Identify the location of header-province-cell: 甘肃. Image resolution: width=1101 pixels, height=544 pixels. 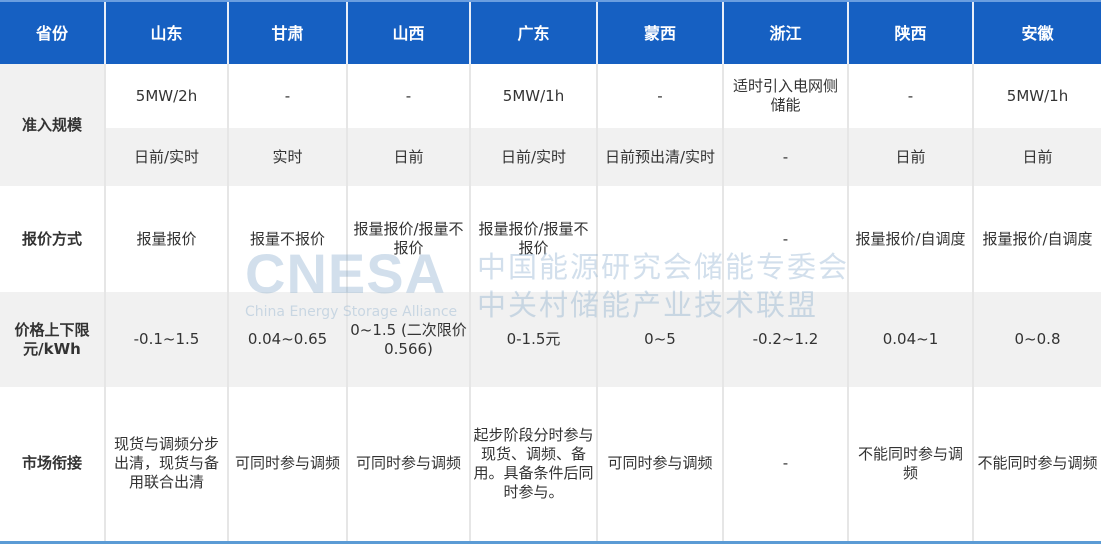
(287, 32).